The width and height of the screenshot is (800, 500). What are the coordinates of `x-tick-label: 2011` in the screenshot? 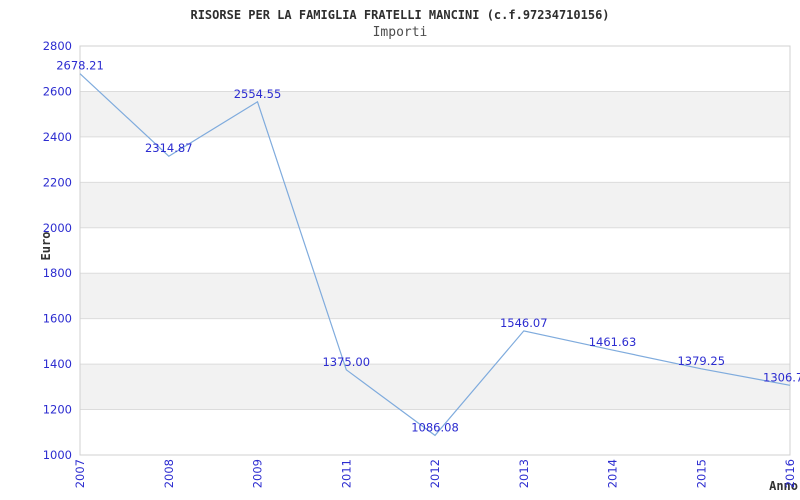 It's located at (346, 473).